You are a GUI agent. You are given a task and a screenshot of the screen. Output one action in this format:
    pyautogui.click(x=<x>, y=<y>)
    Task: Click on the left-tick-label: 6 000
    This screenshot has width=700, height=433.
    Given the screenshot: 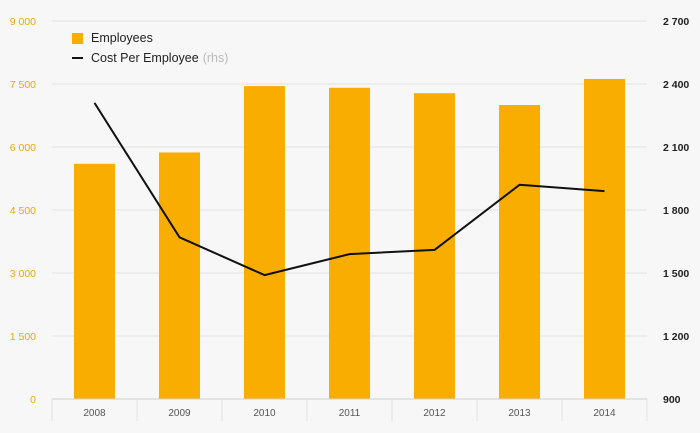 What is the action you would take?
    pyautogui.click(x=23, y=148)
    